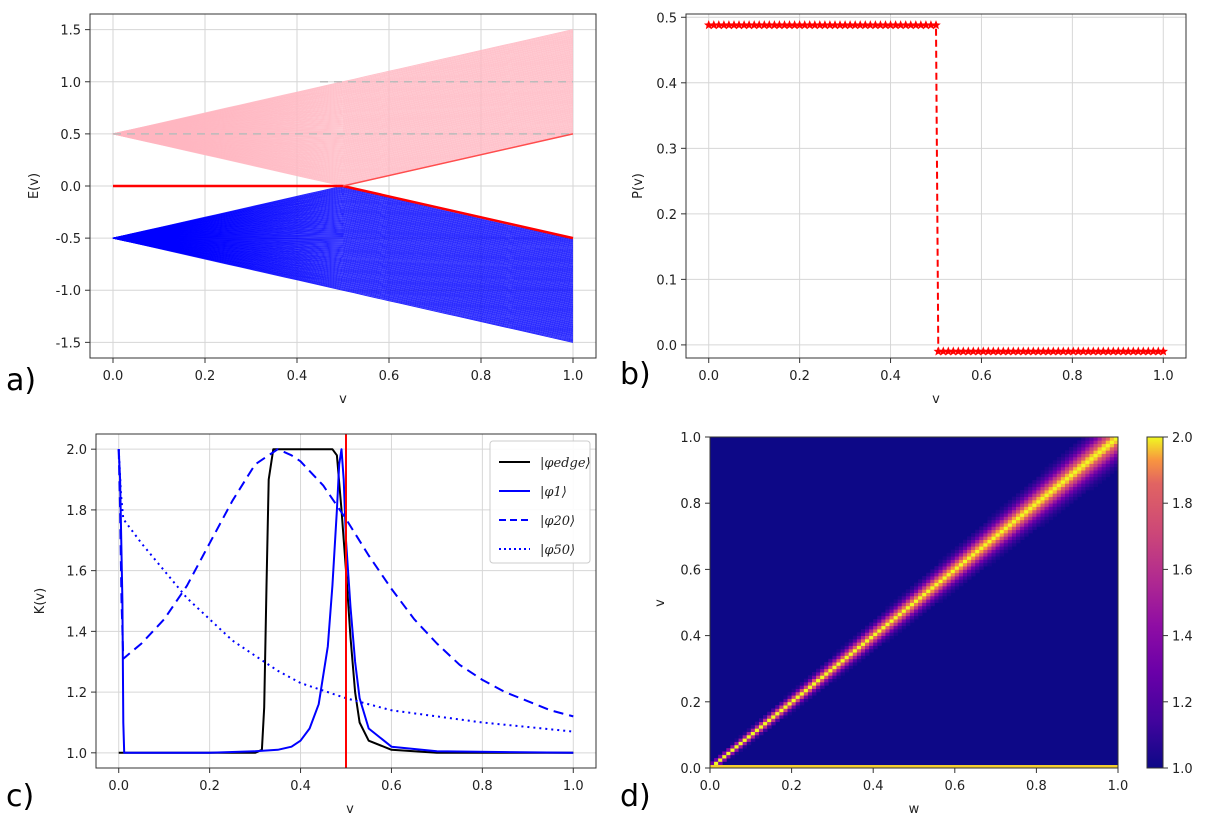  Describe the element at coordinates (76, 632) in the screenshot. I see `panel-c-ytick-label-2: 1.4` at that location.